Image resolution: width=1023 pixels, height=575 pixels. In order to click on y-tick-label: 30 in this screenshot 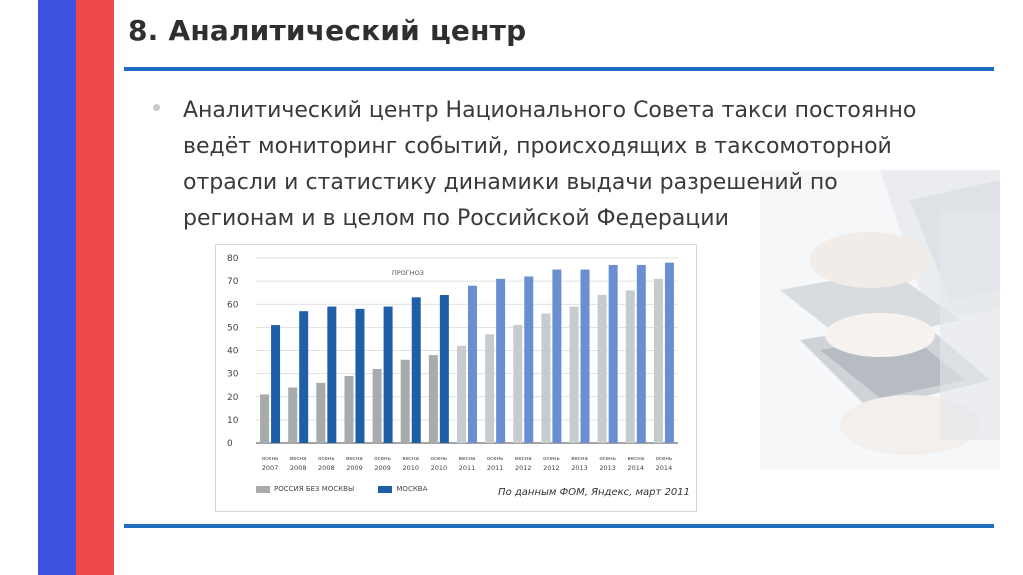, I will do `click(233, 375)`.